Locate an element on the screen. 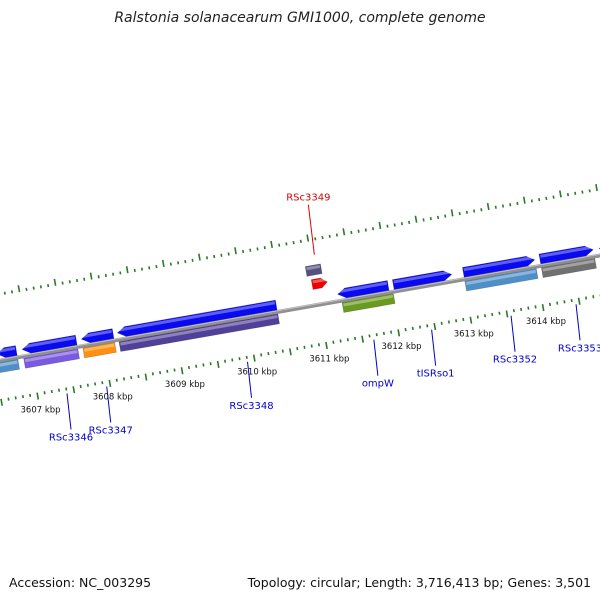 The image size is (600, 600). gene-label: RSc3347 is located at coordinates (111, 430).